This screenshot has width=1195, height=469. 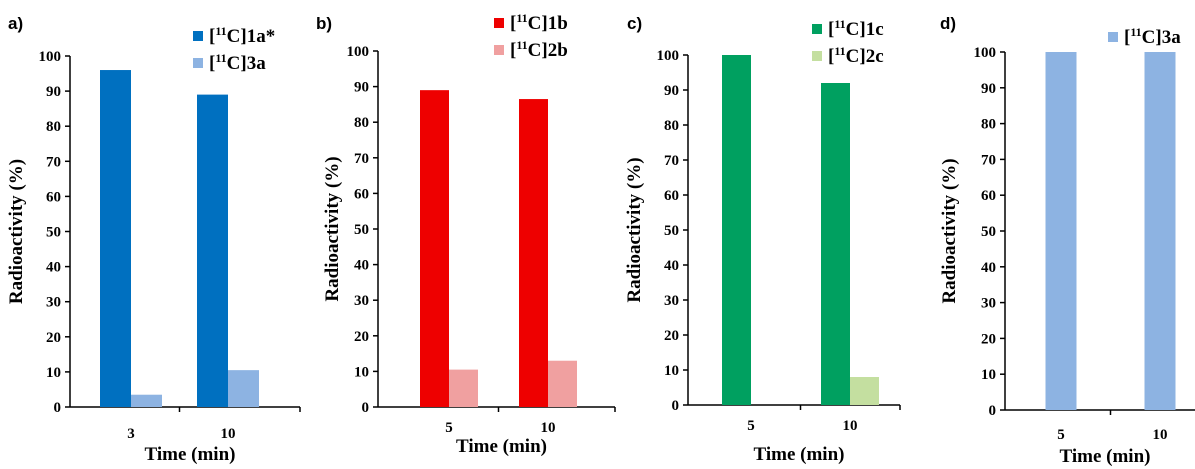 What do you see at coordinates (856, 28) in the screenshot?
I see `legend-label: [11C]1c` at bounding box center [856, 28].